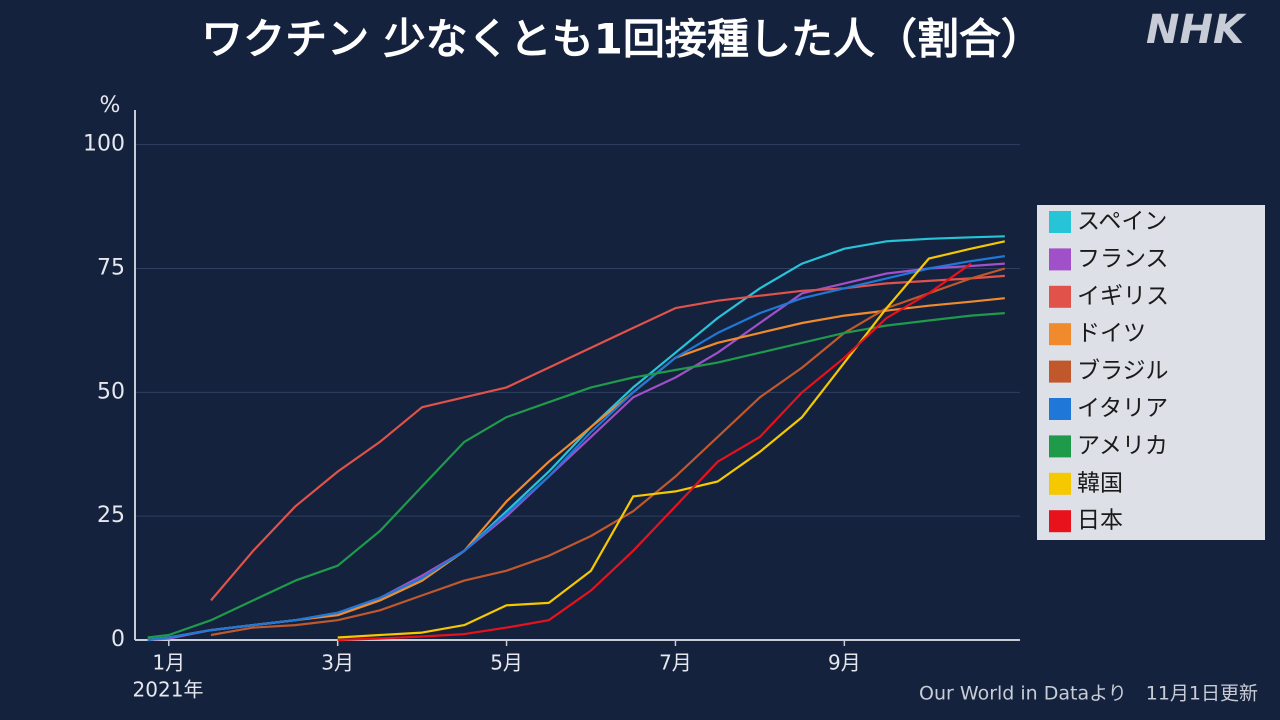  Describe the element at coordinates (1100, 483) in the screenshot. I see `legend-label: 韓国` at that location.